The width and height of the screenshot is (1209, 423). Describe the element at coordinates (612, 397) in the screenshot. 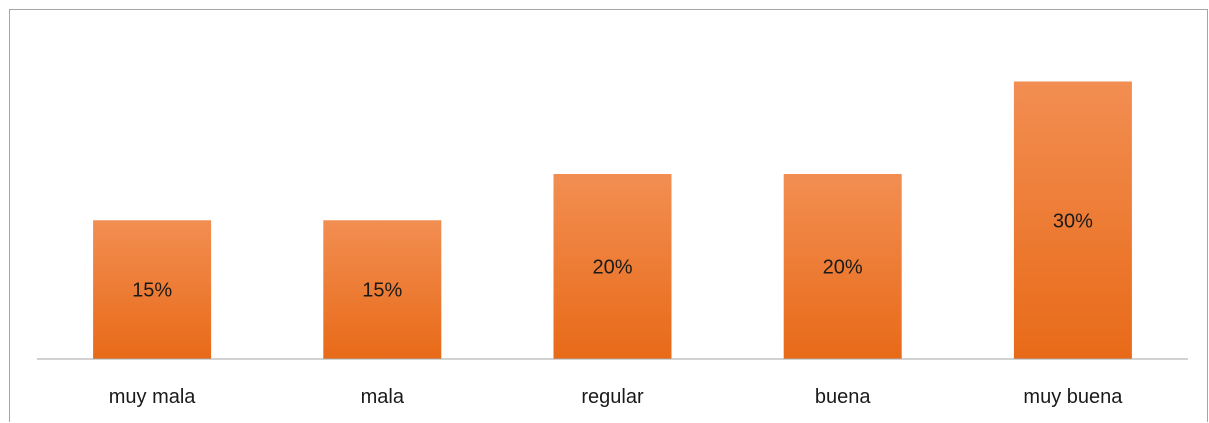

I see `category-label-regular: regular` at that location.